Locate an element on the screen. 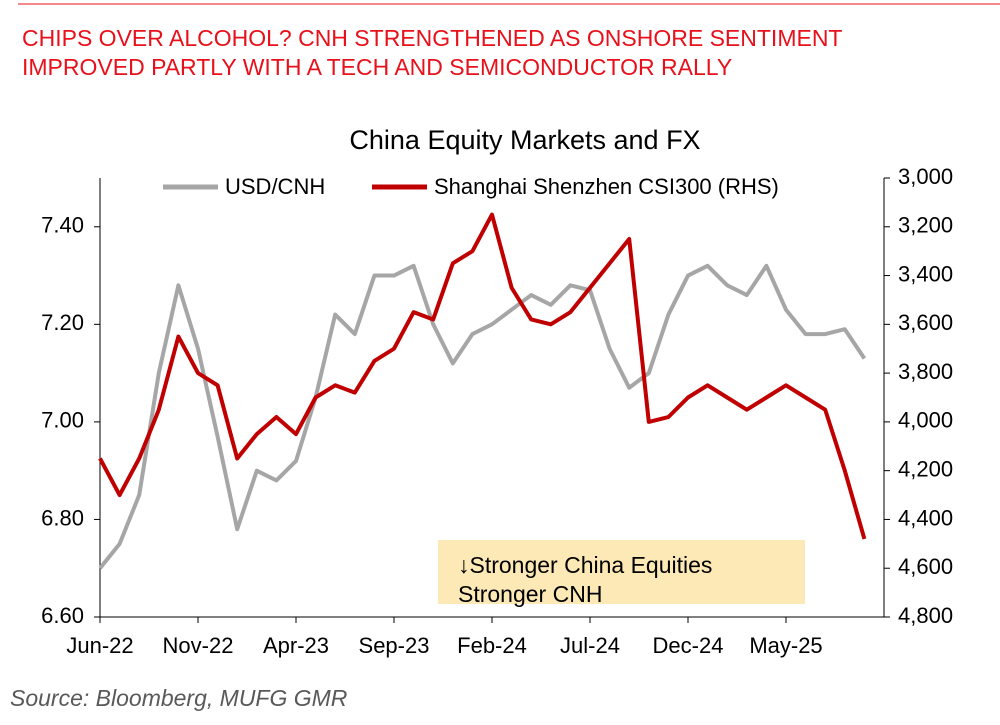 This screenshot has width=1000, height=725. chart-title: China Equity Markets and FX is located at coordinates (524, 140).